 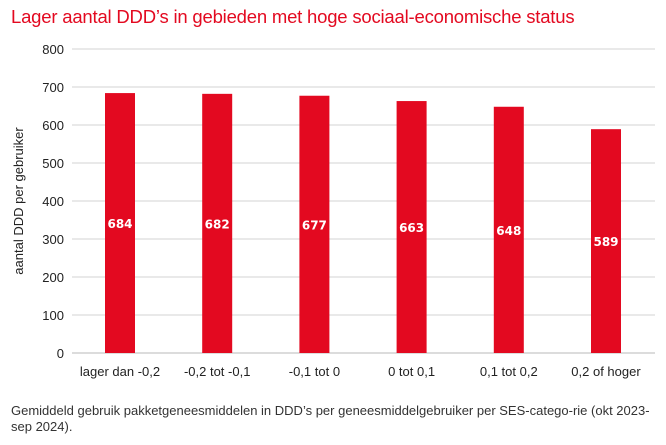 What do you see at coordinates (606, 371) in the screenshot?
I see `x-tick-label: 0,2 of hoger` at bounding box center [606, 371].